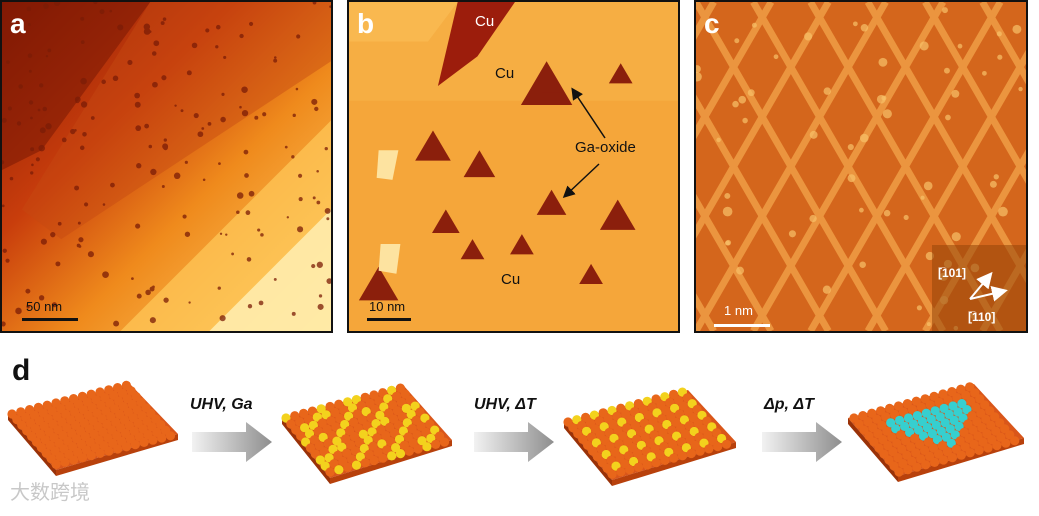 The image size is (1039, 516). I want to click on step-label-3: Δp, ΔT, so click(789, 404).